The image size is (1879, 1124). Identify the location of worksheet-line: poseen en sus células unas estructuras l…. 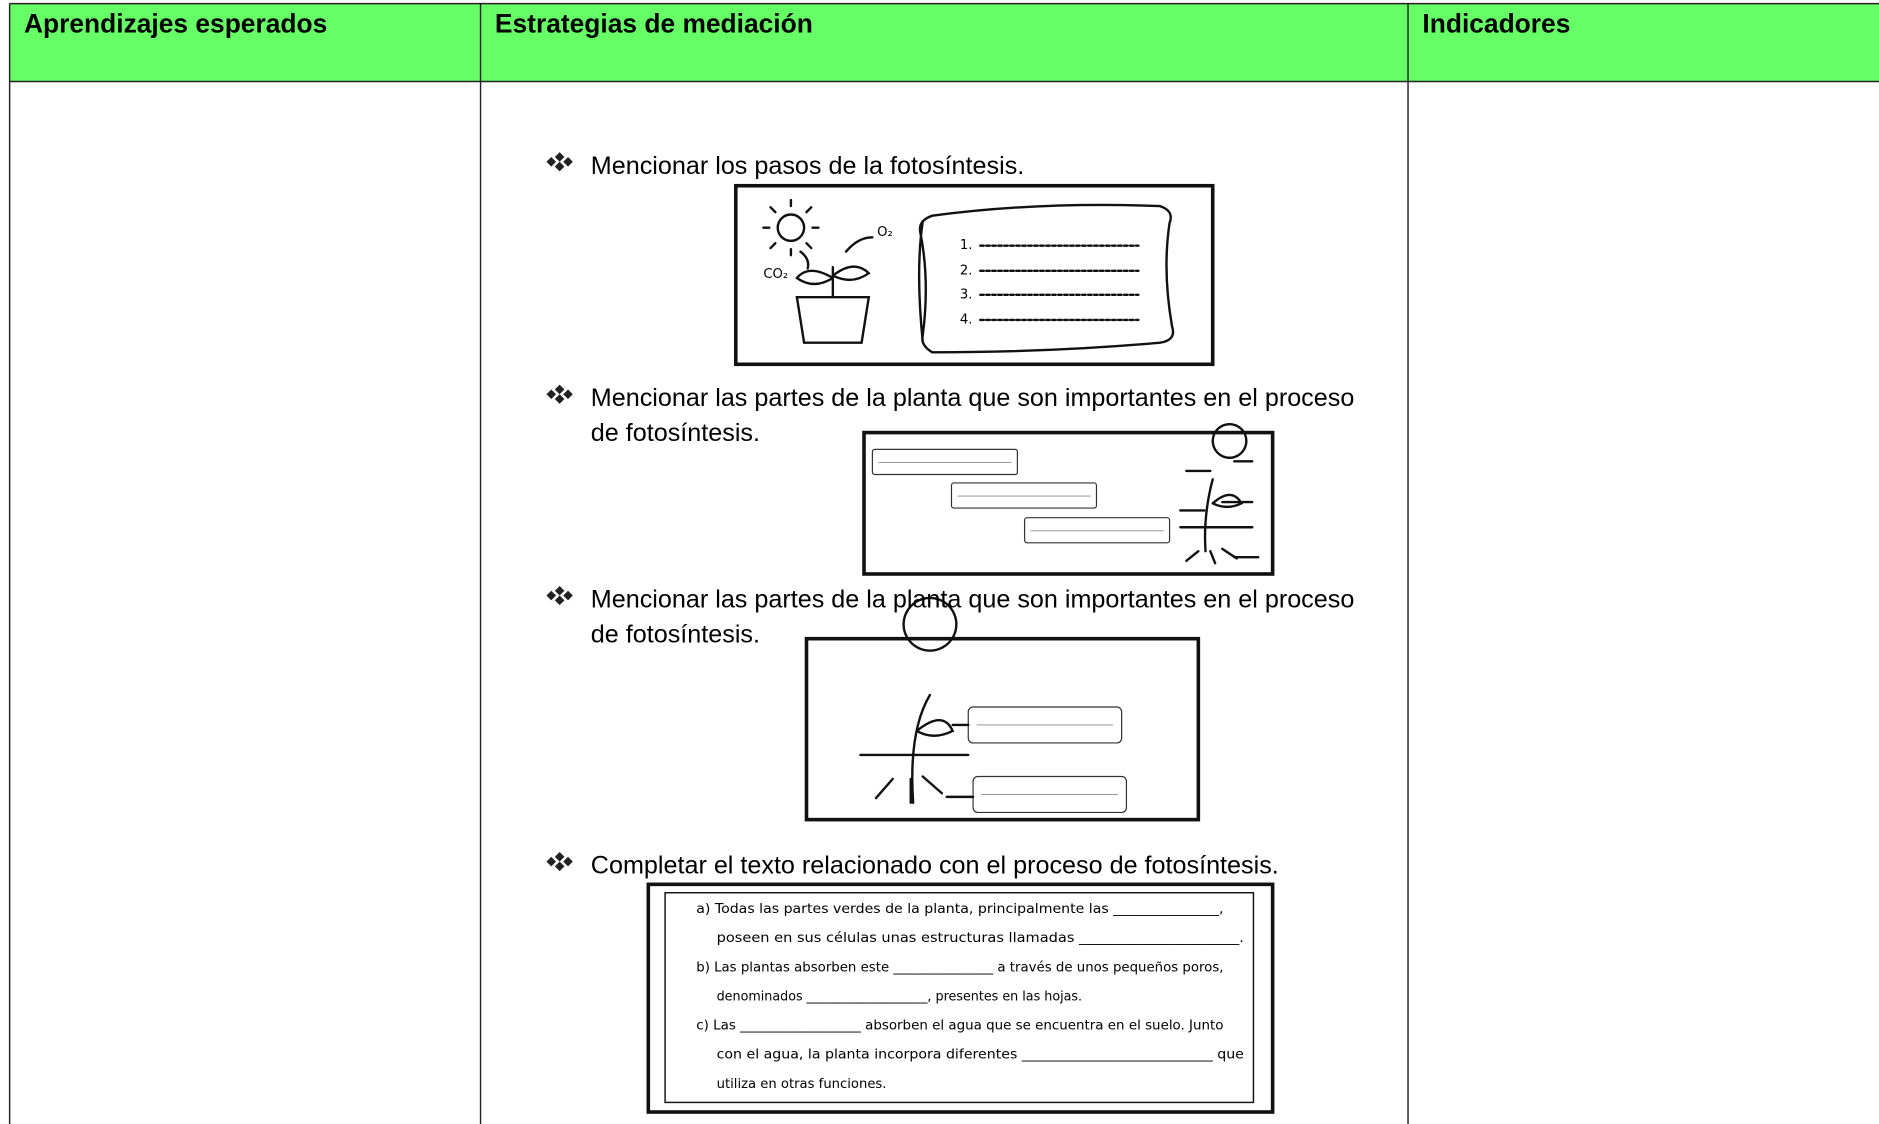
(980, 938).